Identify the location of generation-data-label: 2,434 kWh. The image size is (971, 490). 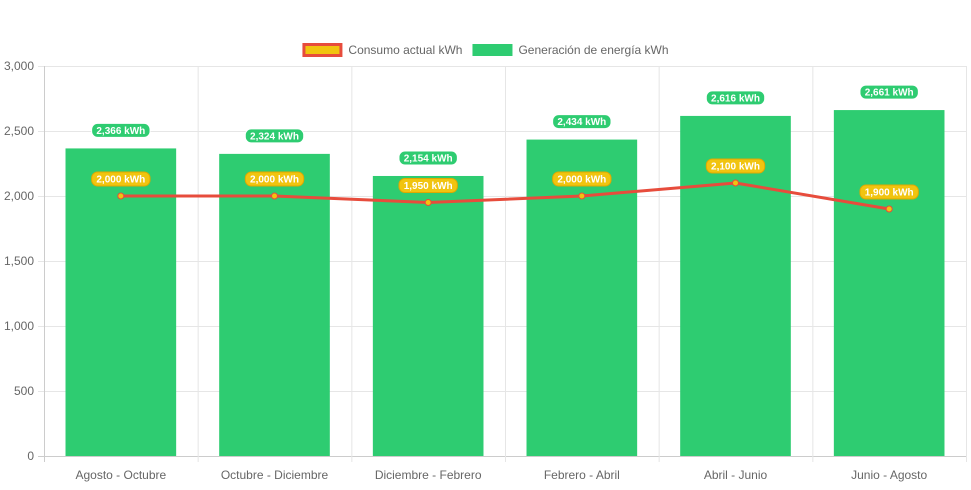
(581, 122).